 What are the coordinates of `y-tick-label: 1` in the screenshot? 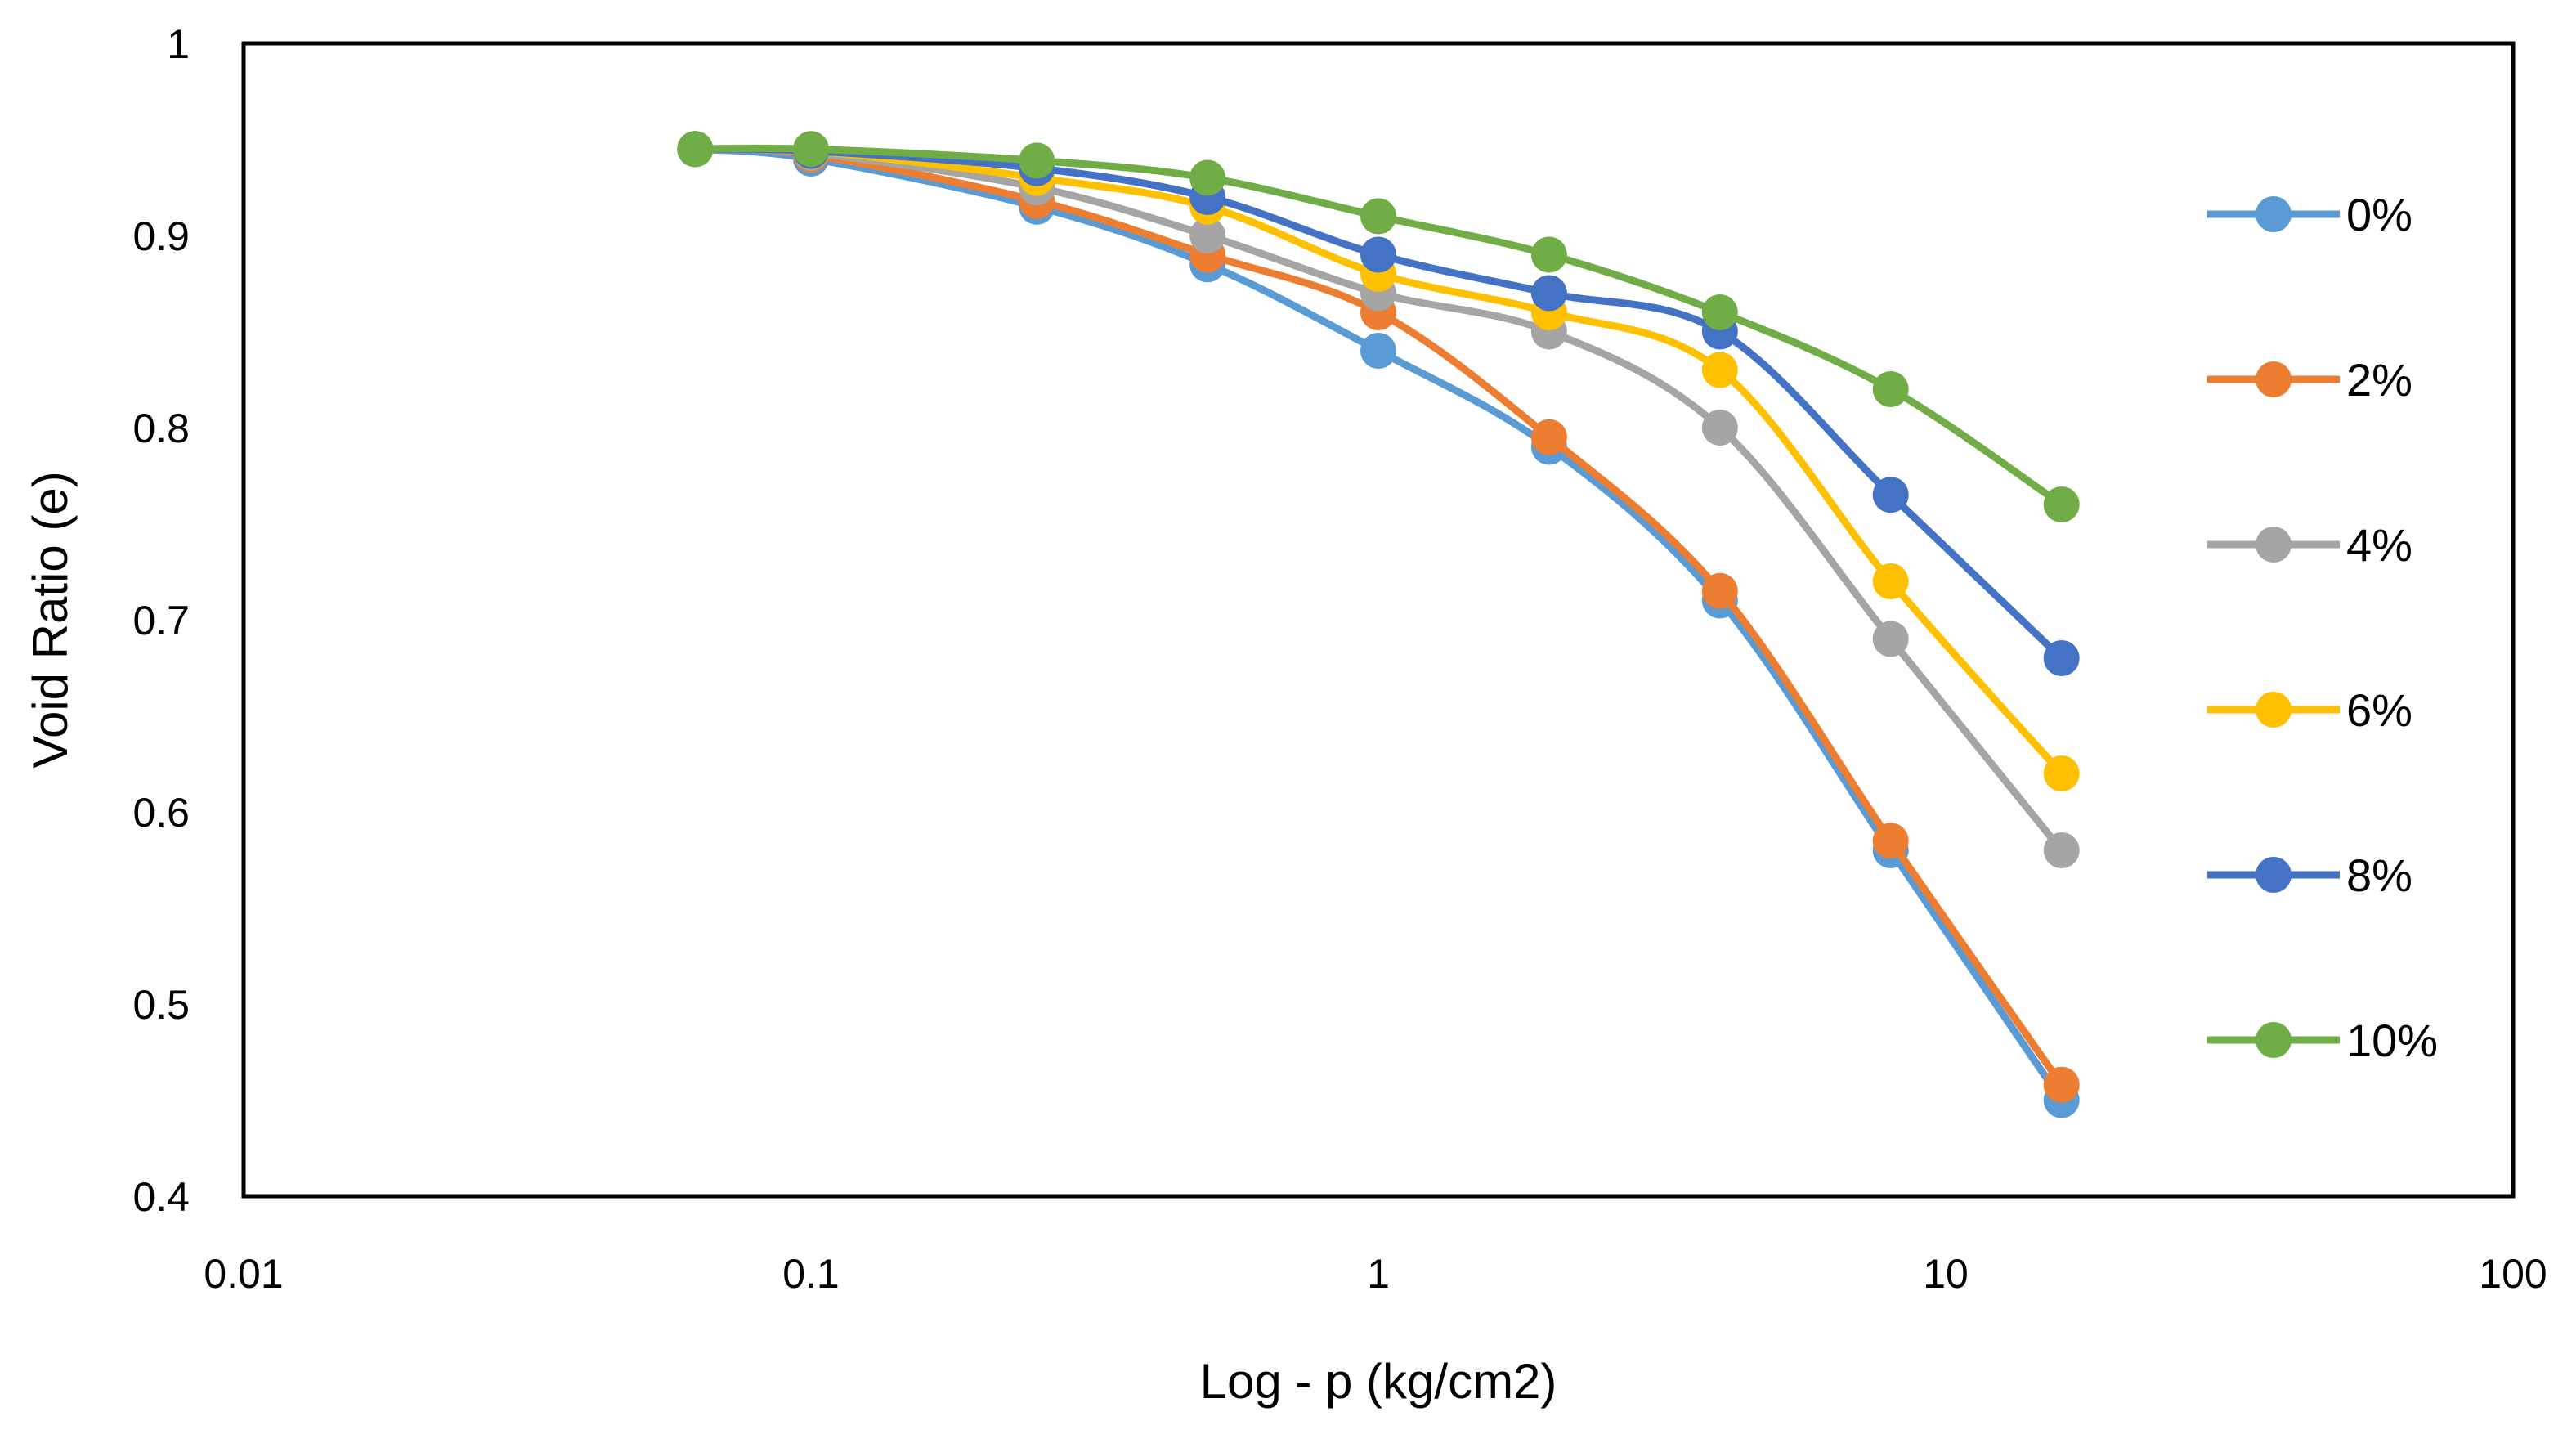 It's located at (179, 44).